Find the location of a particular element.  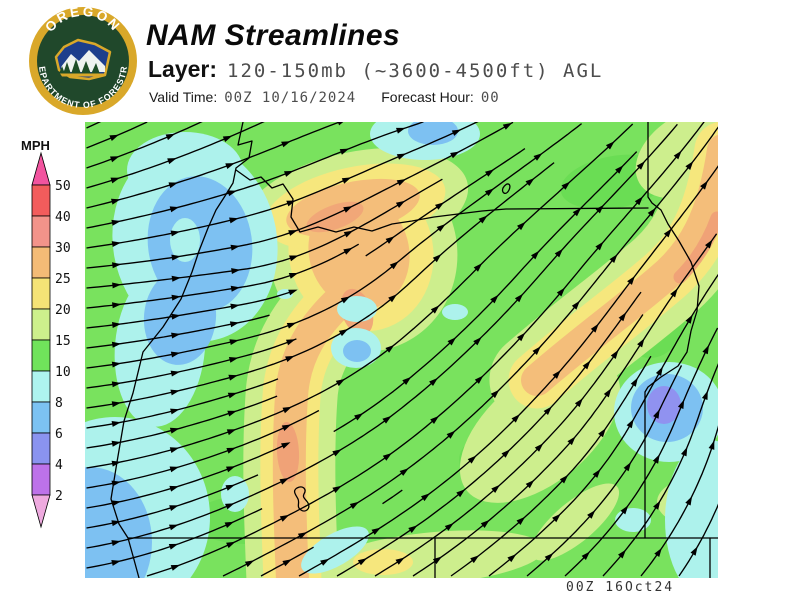

forecast-hour-value: 00 is located at coordinates (490, 98).